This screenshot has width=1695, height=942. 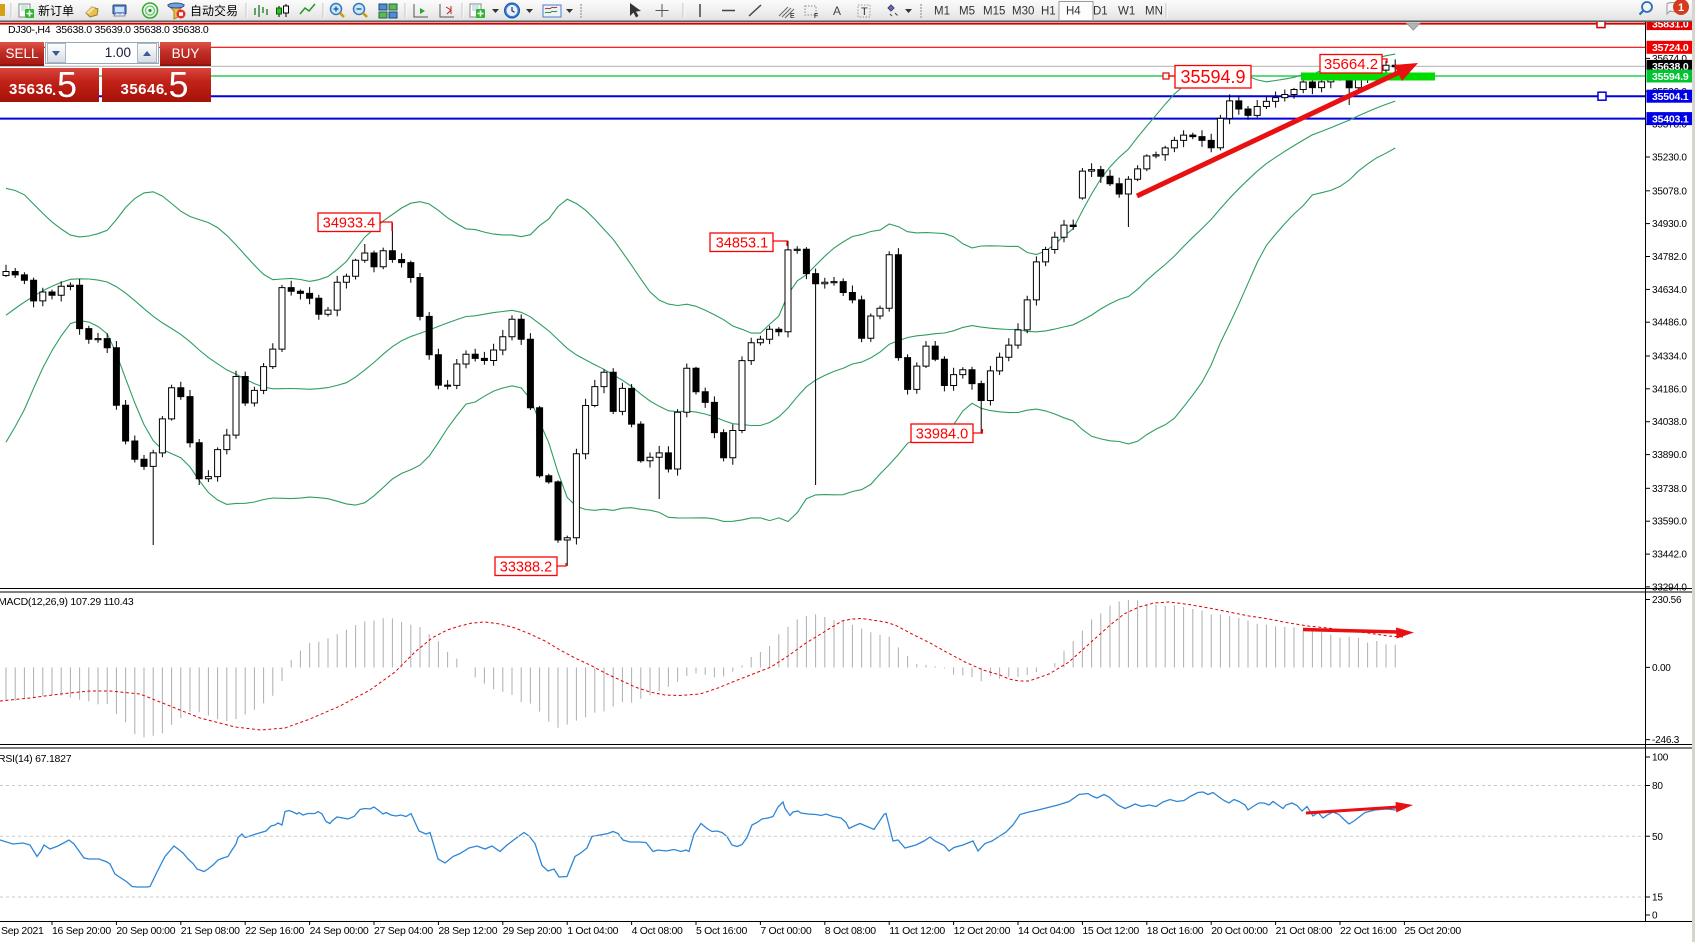 What do you see at coordinates (532, 931) in the screenshot?
I see `svg-text: 29 Sep 20:00` at bounding box center [532, 931].